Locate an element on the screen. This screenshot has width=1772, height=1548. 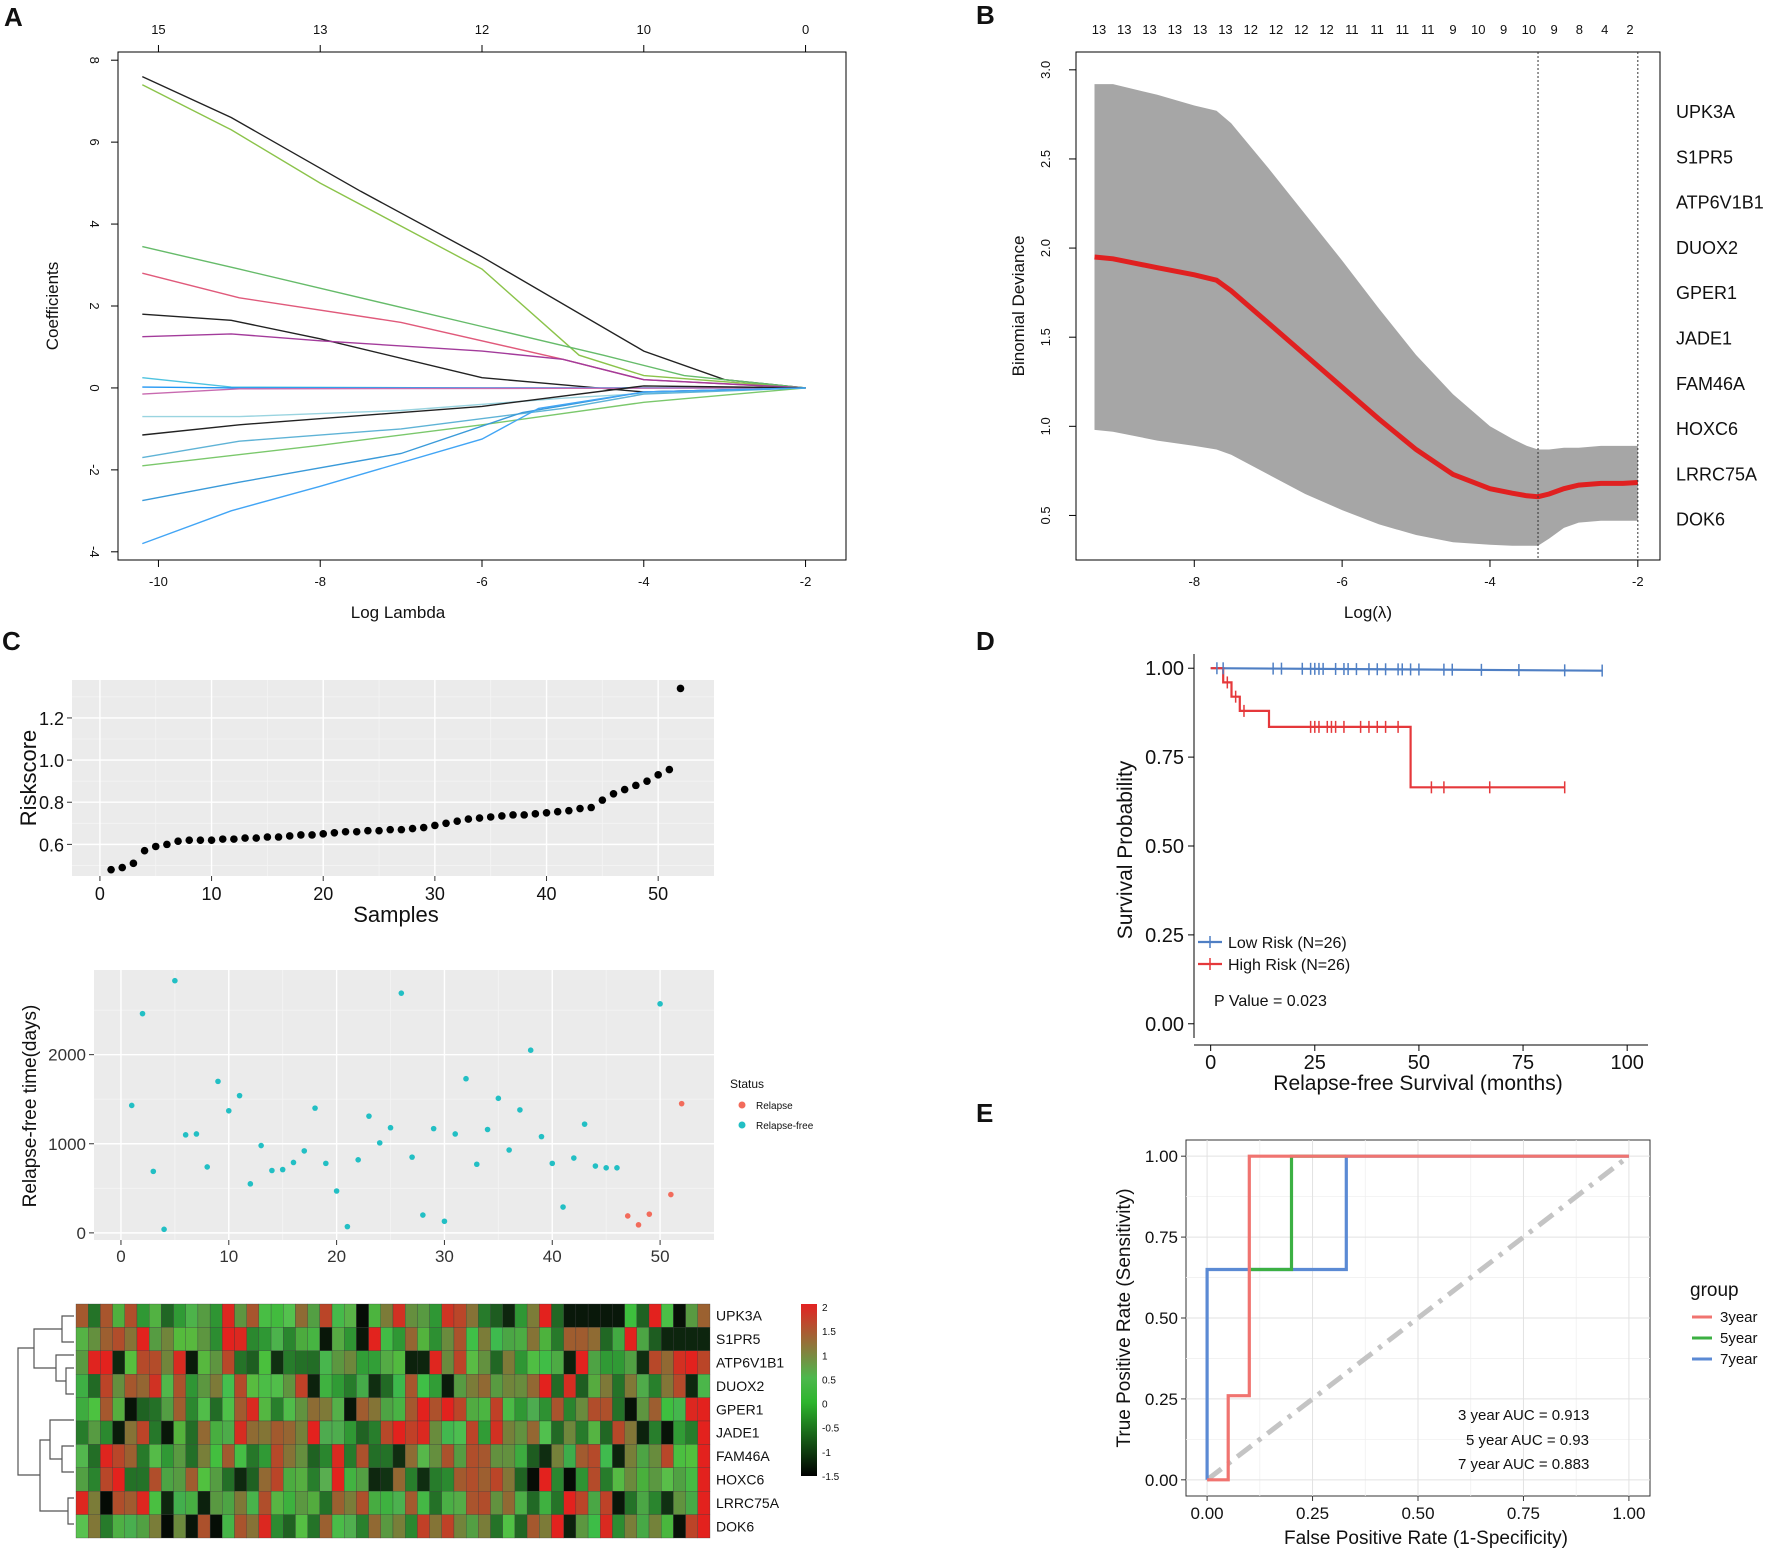
b-toptick-label-11: 11 is located at coordinates (1377, 29).